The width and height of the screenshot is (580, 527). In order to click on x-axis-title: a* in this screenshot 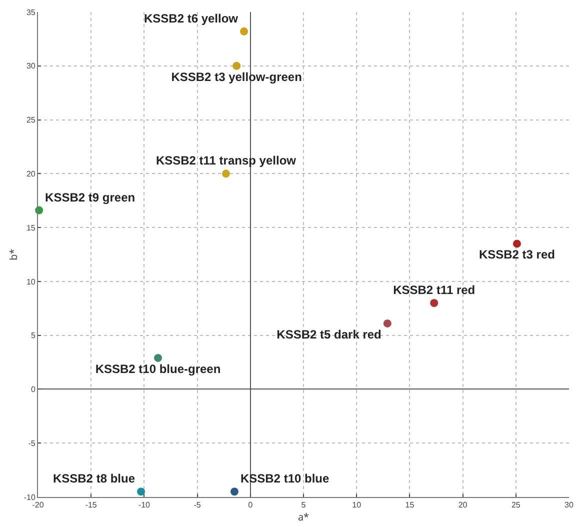, I will do `click(304, 517)`.